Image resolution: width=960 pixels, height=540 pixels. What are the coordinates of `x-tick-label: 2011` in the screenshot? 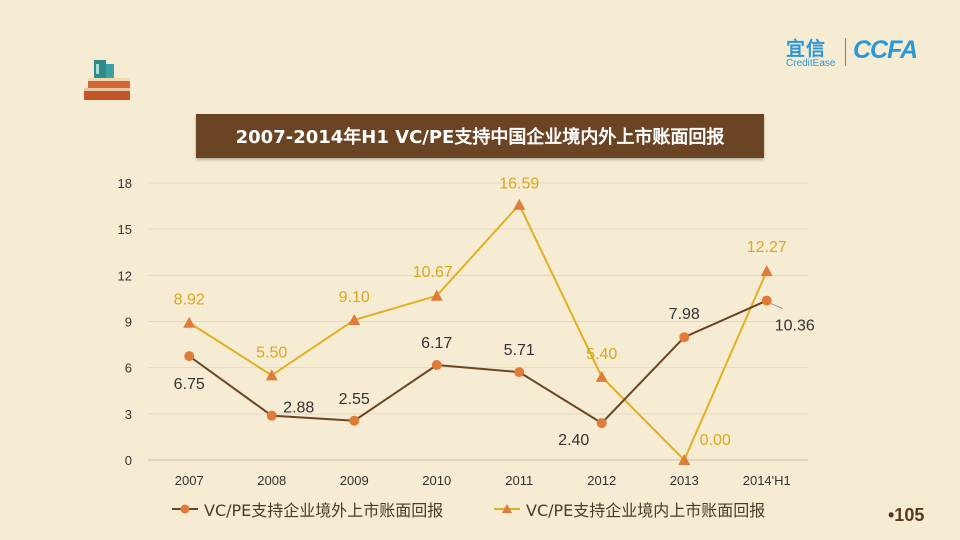 It's located at (519, 480).